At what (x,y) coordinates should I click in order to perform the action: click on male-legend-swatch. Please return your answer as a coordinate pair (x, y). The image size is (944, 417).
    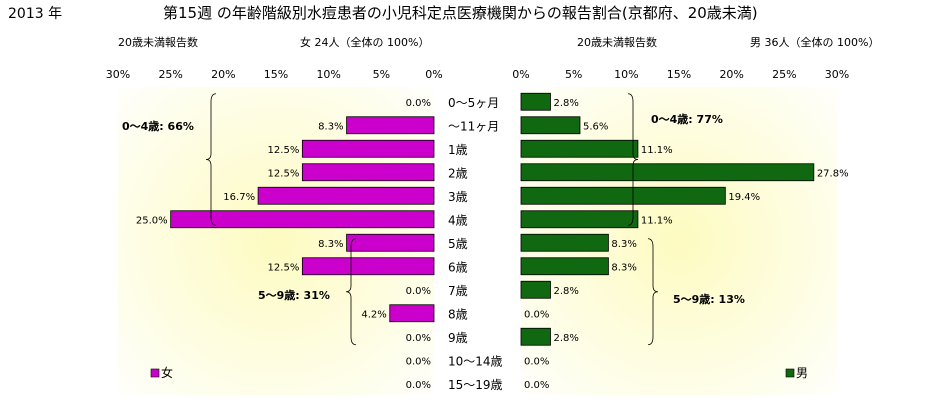
    Looking at the image, I should click on (790, 373).